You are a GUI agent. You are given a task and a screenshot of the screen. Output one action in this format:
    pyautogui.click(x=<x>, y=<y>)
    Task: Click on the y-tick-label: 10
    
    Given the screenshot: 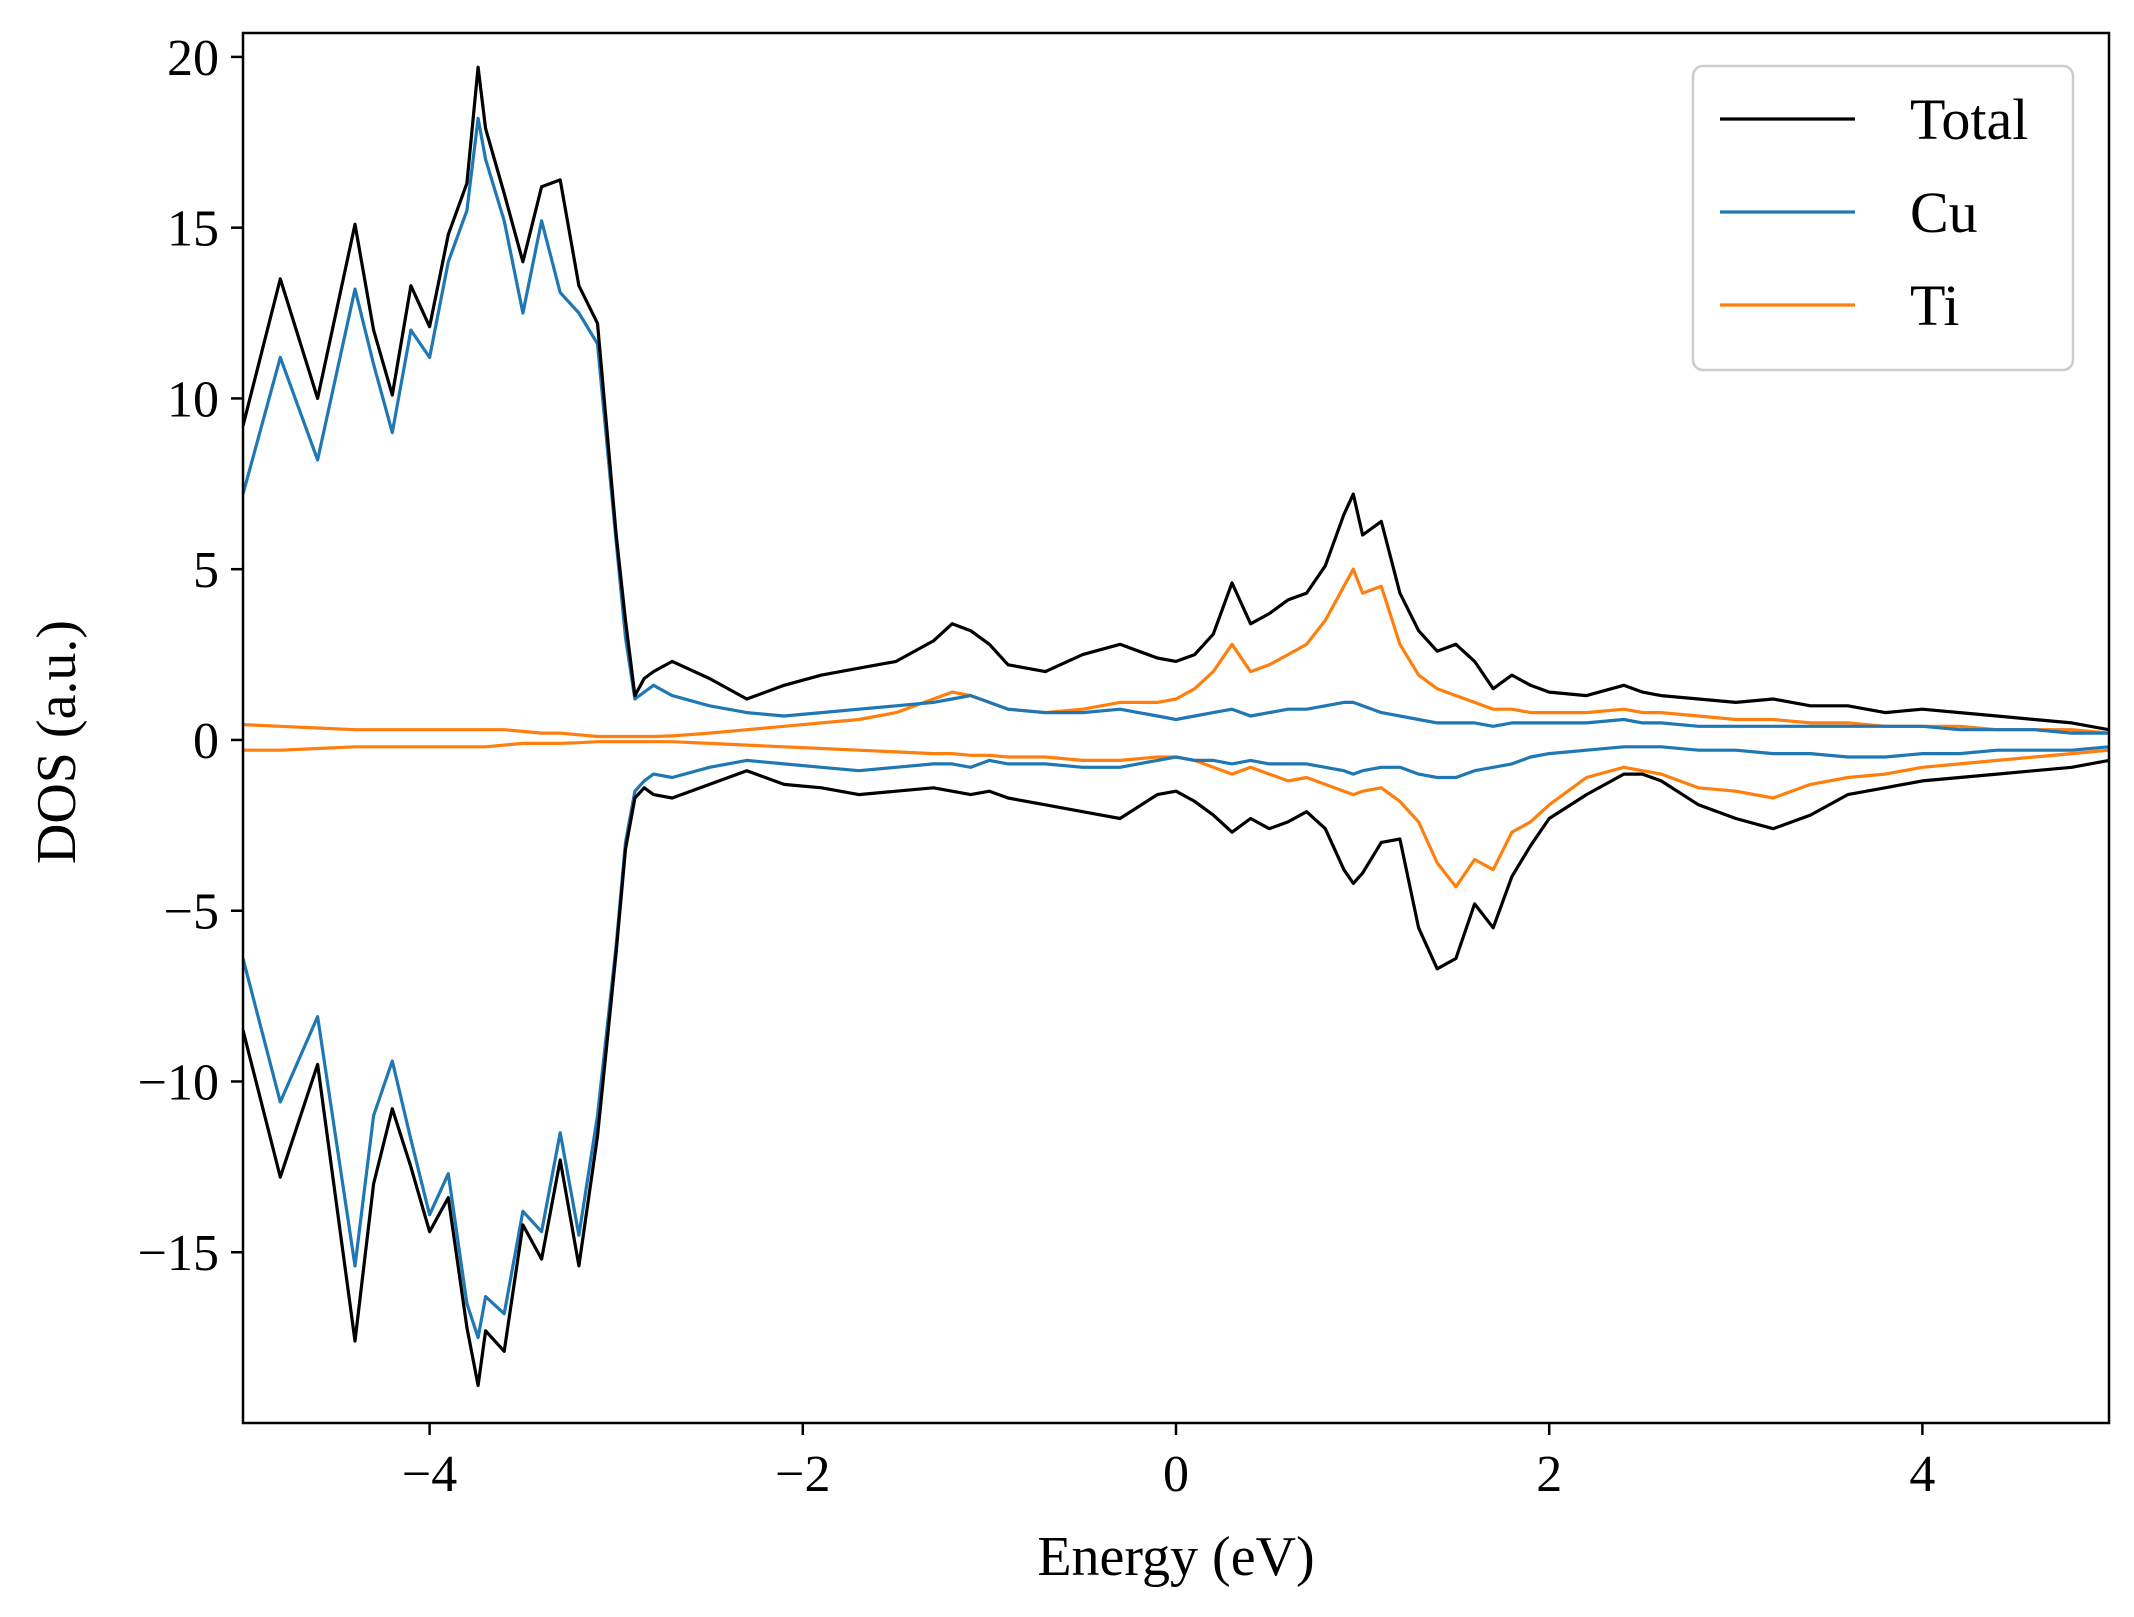 What is the action you would take?
    pyautogui.click(x=193, y=399)
    